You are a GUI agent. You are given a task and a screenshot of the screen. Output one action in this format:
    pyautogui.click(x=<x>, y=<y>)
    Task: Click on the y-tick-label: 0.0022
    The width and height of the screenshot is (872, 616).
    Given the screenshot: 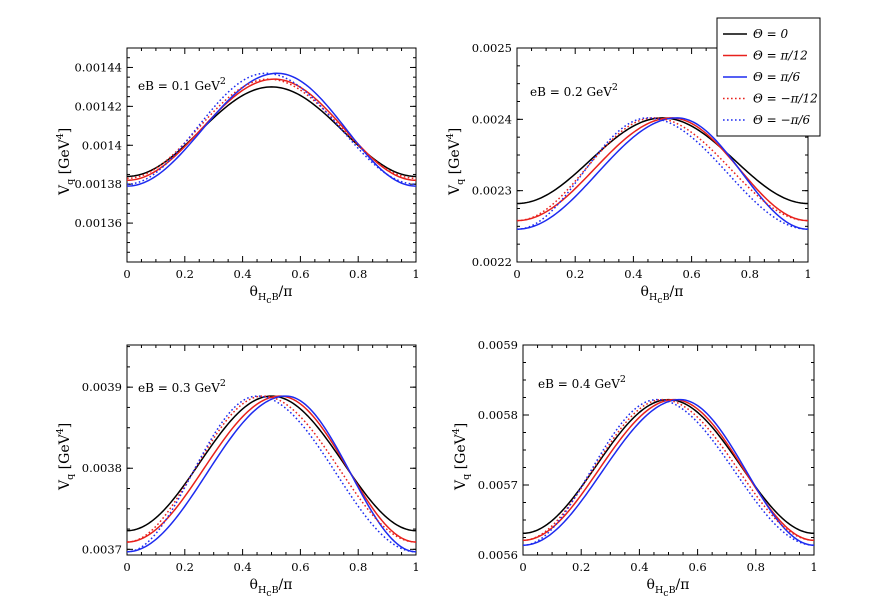 What is the action you would take?
    pyautogui.click(x=492, y=262)
    